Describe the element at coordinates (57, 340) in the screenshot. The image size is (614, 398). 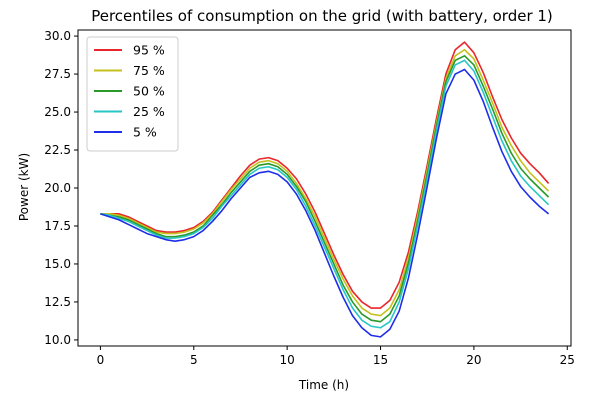
I see `y-tick-label: 10.0` at that location.